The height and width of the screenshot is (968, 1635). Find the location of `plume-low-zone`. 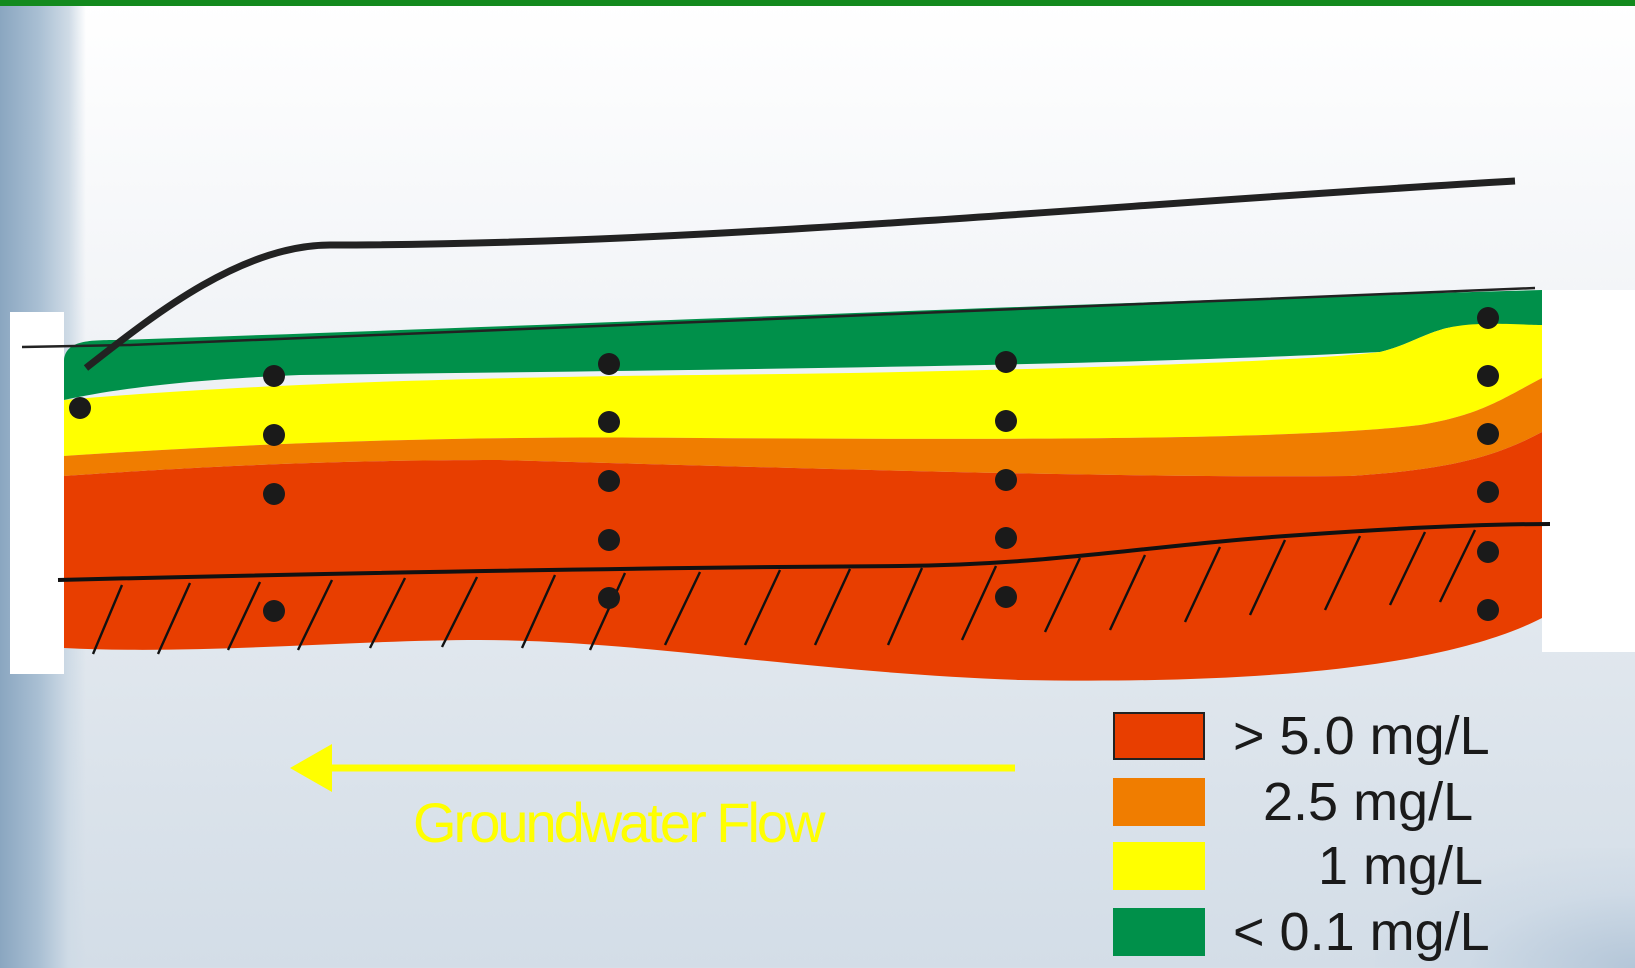

plume-low-zone is located at coordinates (803, 389).